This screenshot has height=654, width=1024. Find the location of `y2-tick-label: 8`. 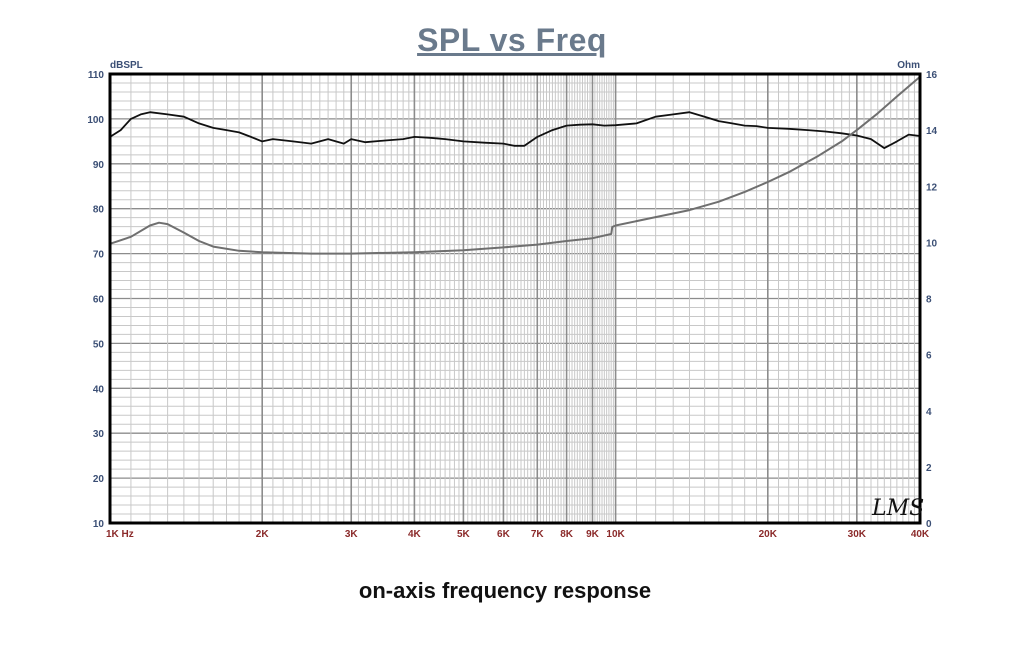

y2-tick-label: 8 is located at coordinates (929, 300).